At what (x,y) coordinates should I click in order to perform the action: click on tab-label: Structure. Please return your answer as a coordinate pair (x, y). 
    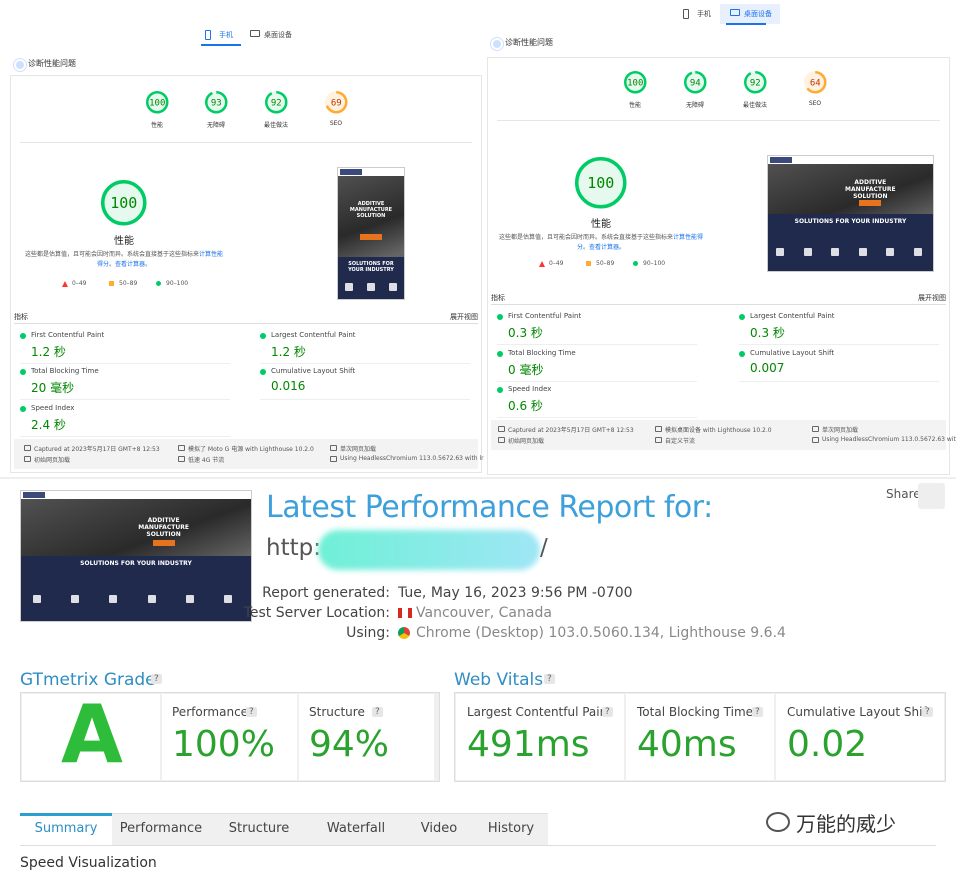
    Looking at the image, I should click on (259, 828).